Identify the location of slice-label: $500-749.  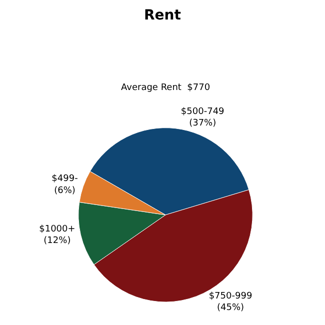
(202, 111).